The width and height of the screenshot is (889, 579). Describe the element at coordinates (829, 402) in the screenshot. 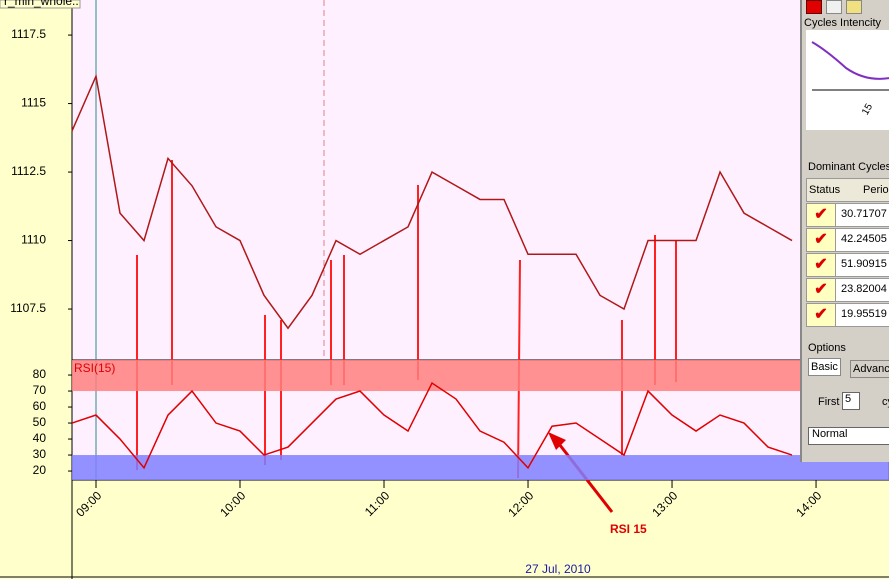

I see `first-label: First` at that location.